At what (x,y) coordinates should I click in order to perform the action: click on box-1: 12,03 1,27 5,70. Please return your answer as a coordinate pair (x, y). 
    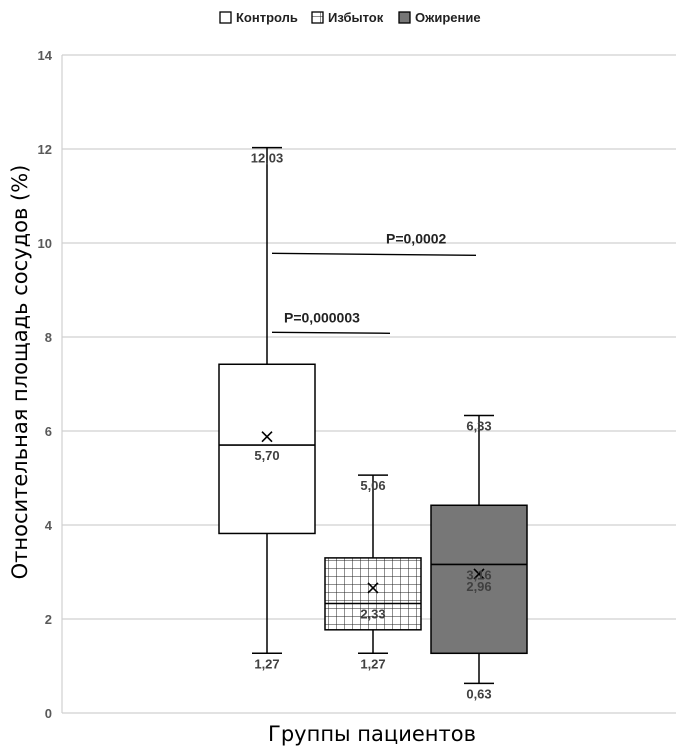
    Looking at the image, I should click on (267, 408).